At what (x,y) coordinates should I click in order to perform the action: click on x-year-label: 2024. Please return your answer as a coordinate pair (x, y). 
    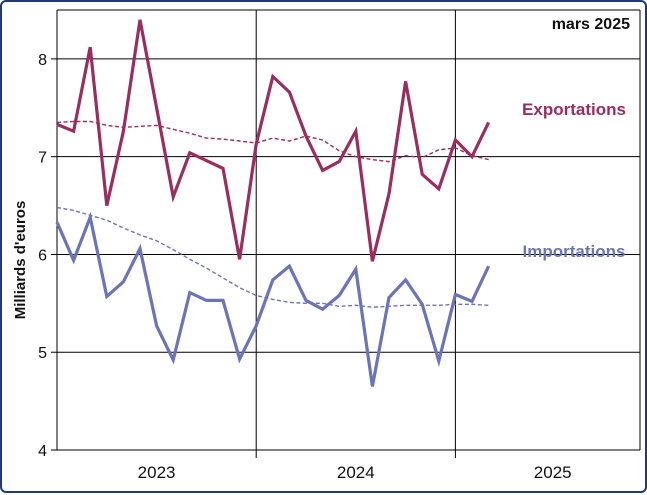
    Looking at the image, I should click on (356, 472).